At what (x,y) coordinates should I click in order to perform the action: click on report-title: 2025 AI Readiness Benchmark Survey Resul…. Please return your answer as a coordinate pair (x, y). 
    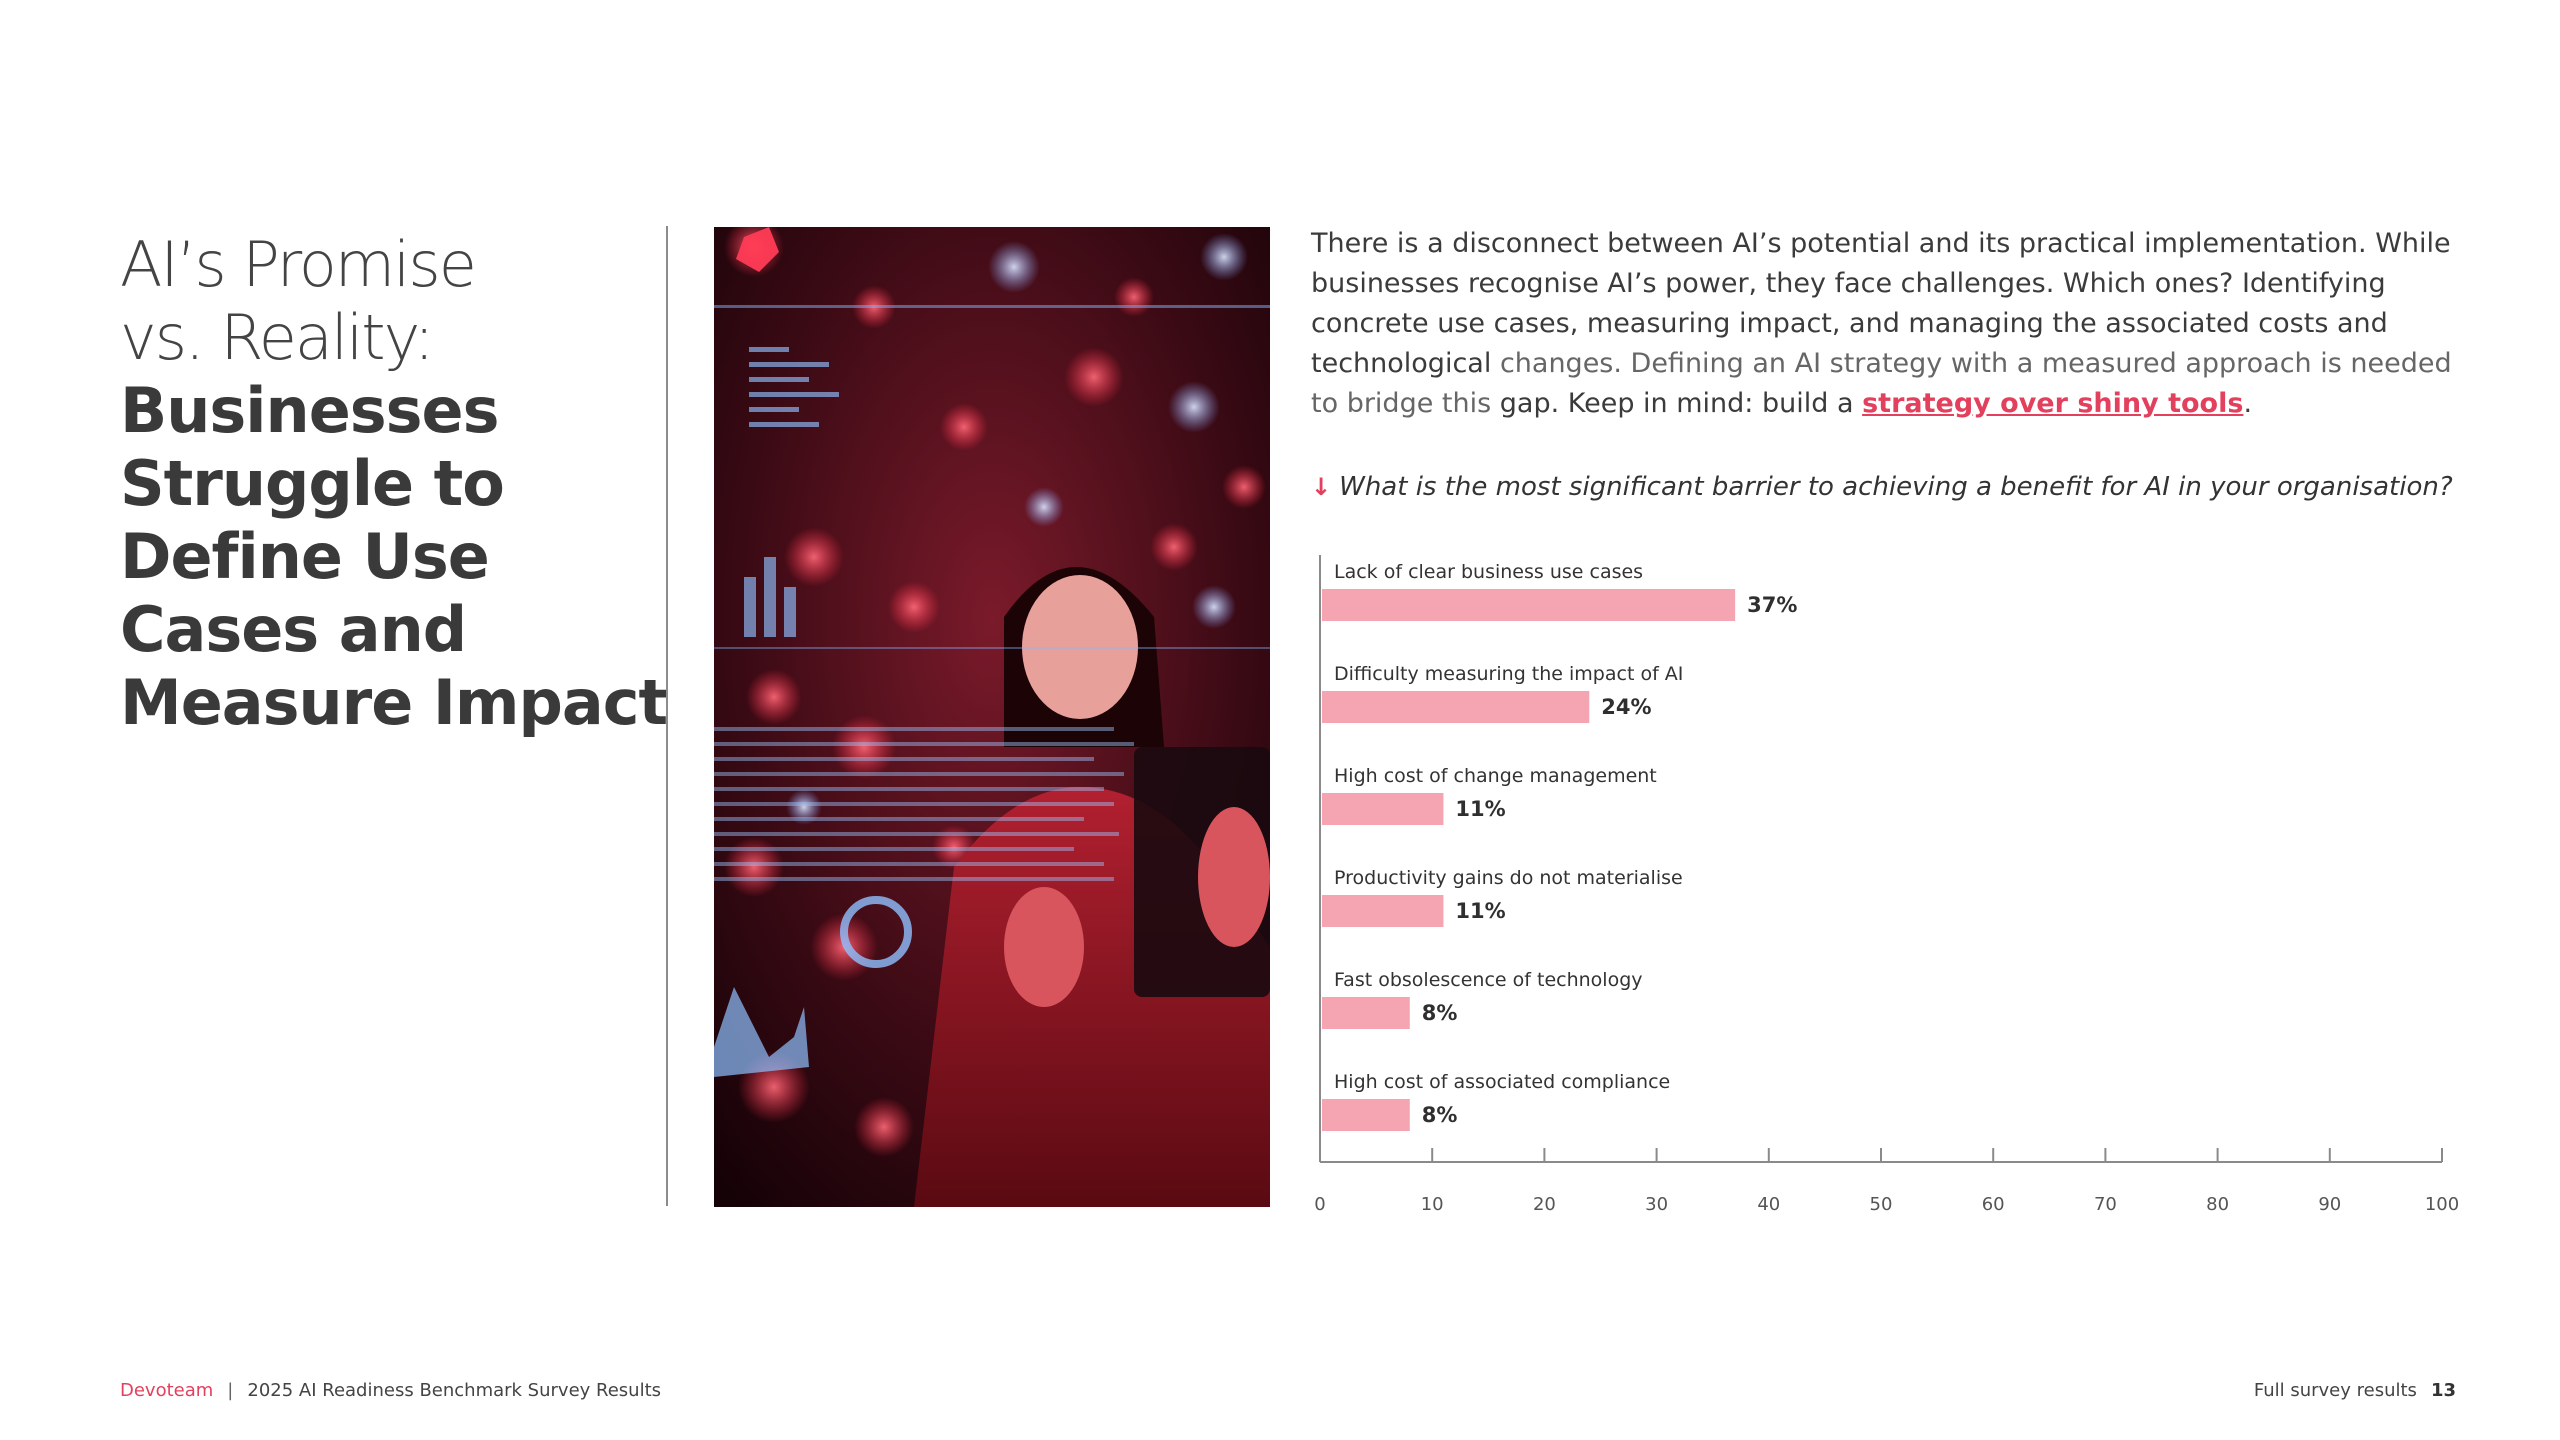
    Looking at the image, I should click on (454, 1390).